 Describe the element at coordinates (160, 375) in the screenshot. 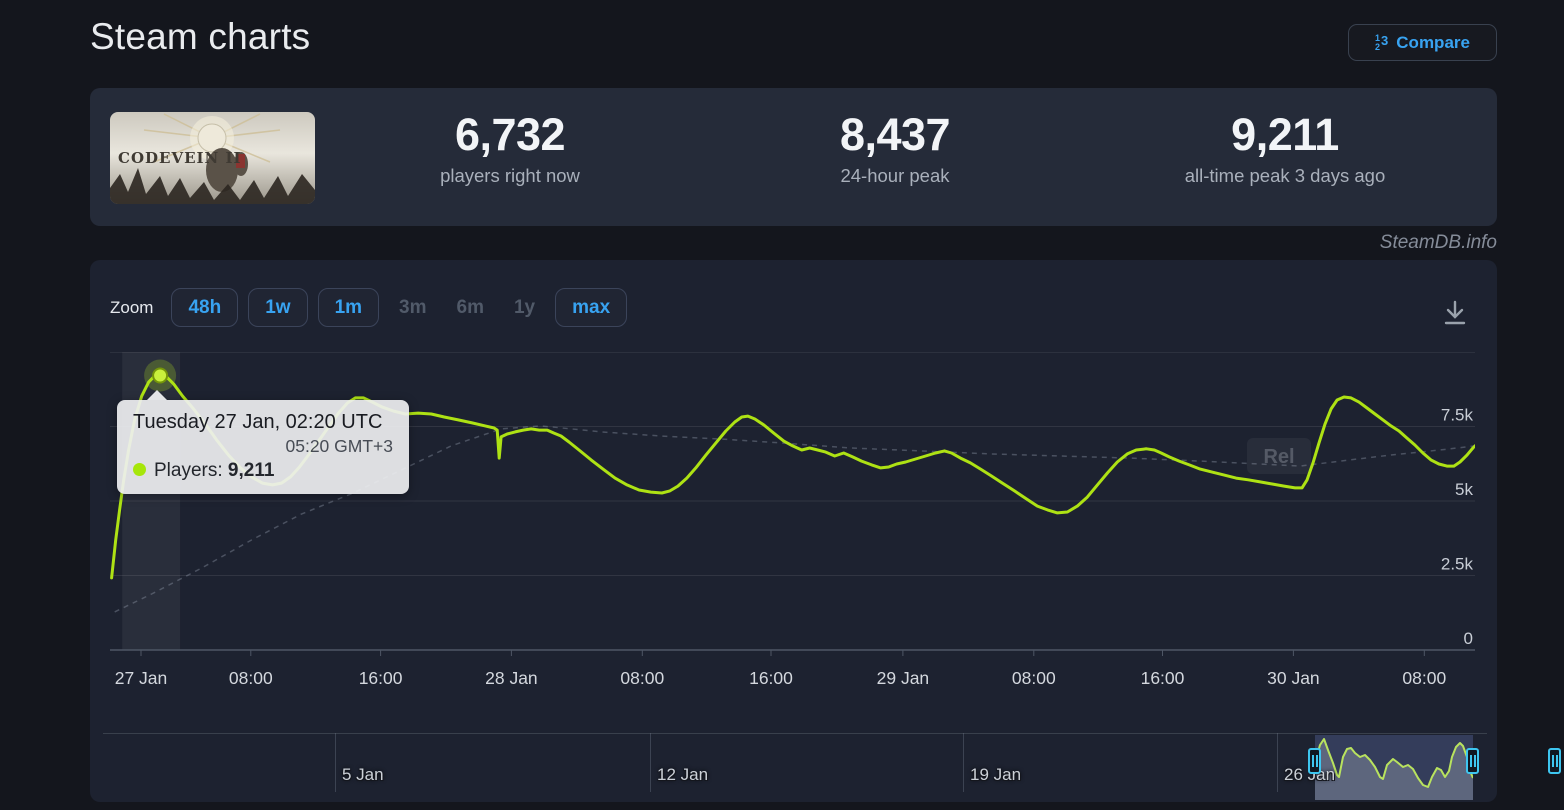

I see `hover-marker` at that location.